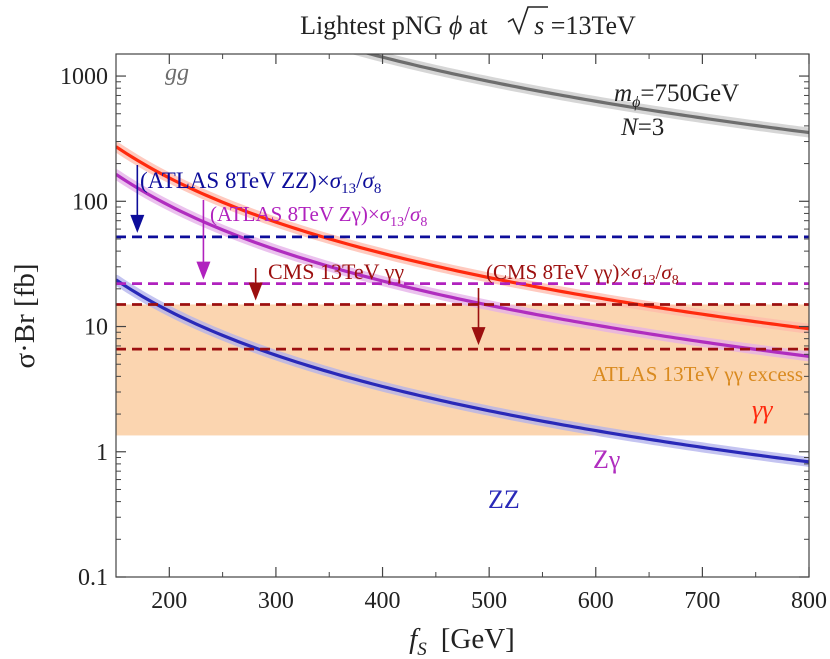 The height and width of the screenshot is (659, 830). Describe the element at coordinates (504, 499) in the screenshot. I see `series-label-zz: ZZ` at that location.